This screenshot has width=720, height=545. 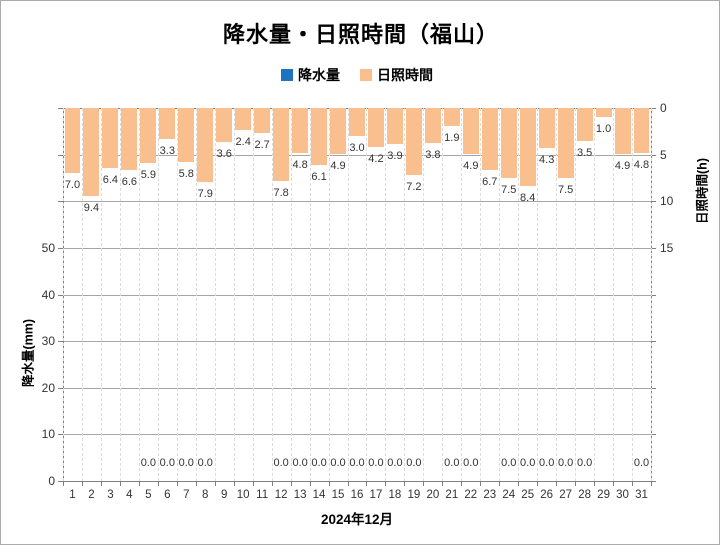 What do you see at coordinates (547, 495) in the screenshot?
I see `day-label: 26` at bounding box center [547, 495].